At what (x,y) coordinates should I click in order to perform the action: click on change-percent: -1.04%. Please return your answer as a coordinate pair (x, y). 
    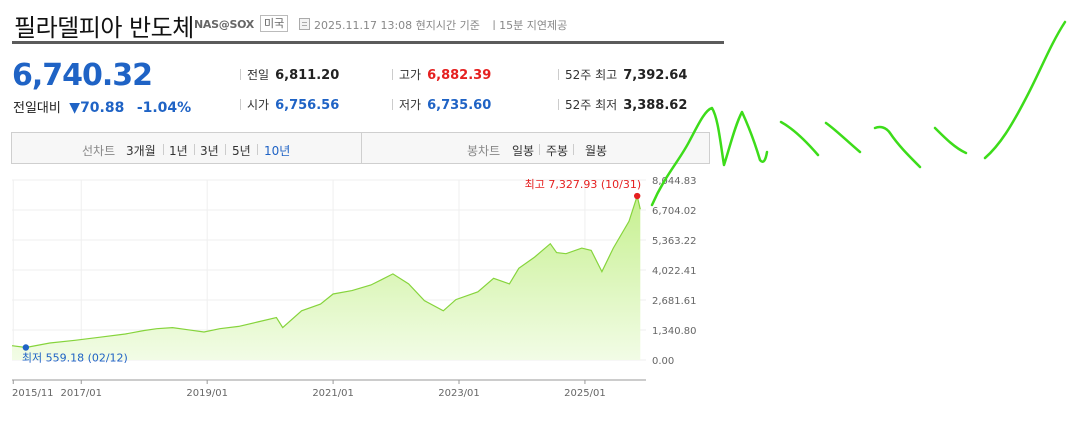
    Looking at the image, I should click on (164, 108).